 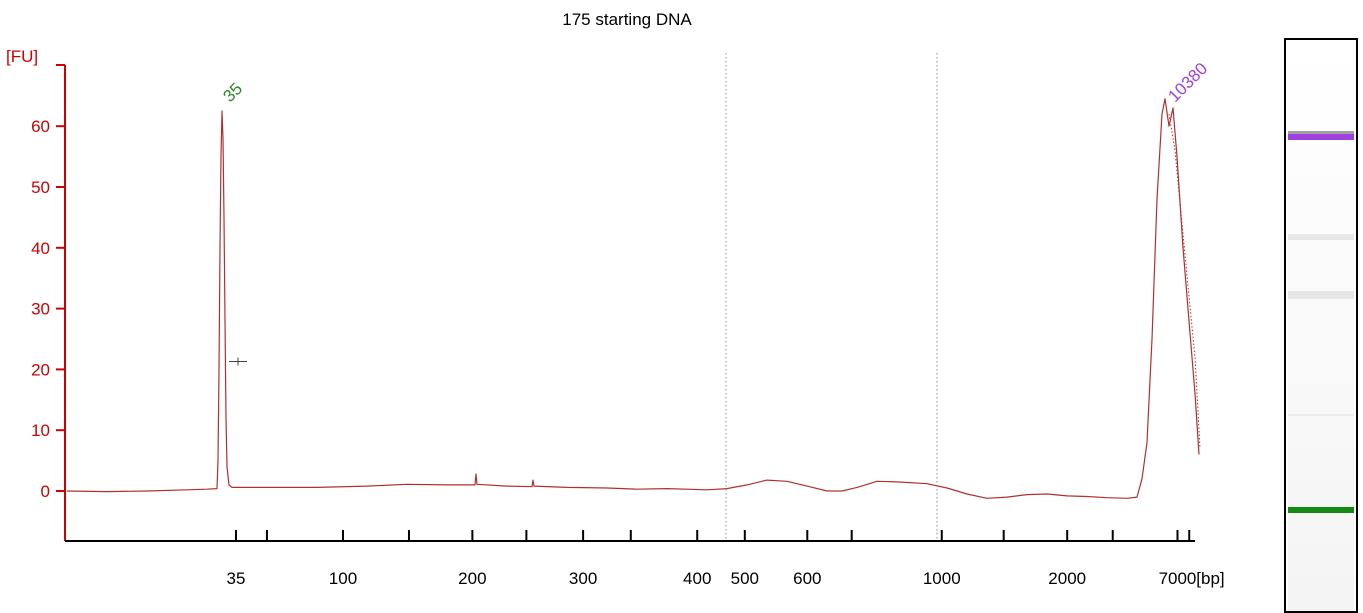 I want to click on x-tick-label: 2000, so click(x=1067, y=578).